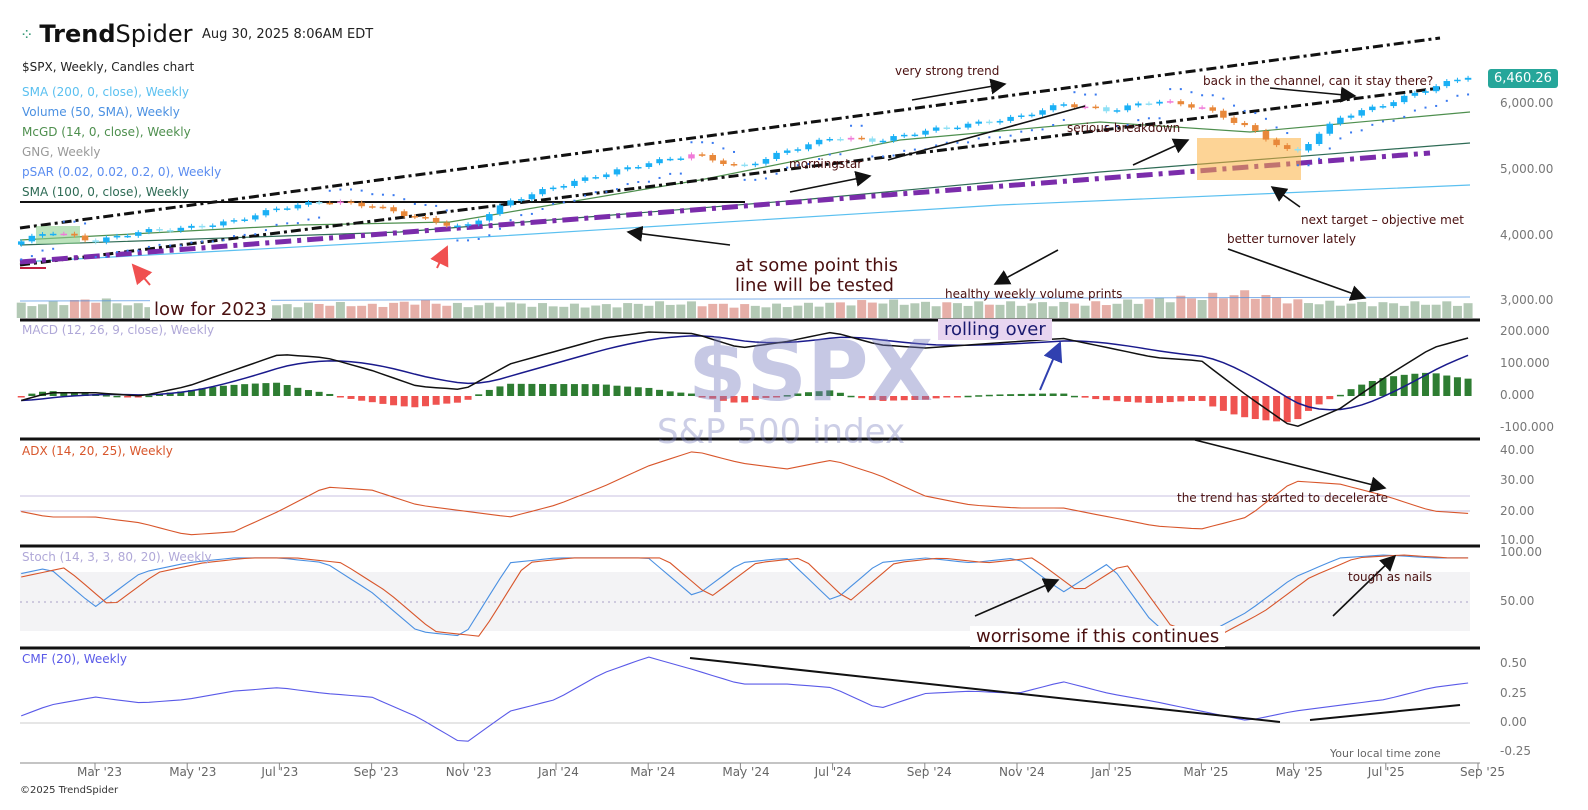 The height and width of the screenshot is (810, 1588). Describe the element at coordinates (106, 92) in the screenshot. I see `legend-item: SMA (200, 0, close), Weekly` at that location.